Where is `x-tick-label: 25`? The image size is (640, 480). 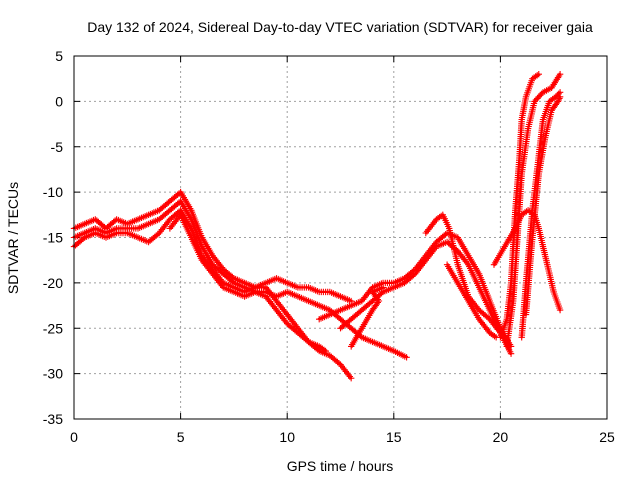 x-tick-label: 25 is located at coordinates (607, 437).